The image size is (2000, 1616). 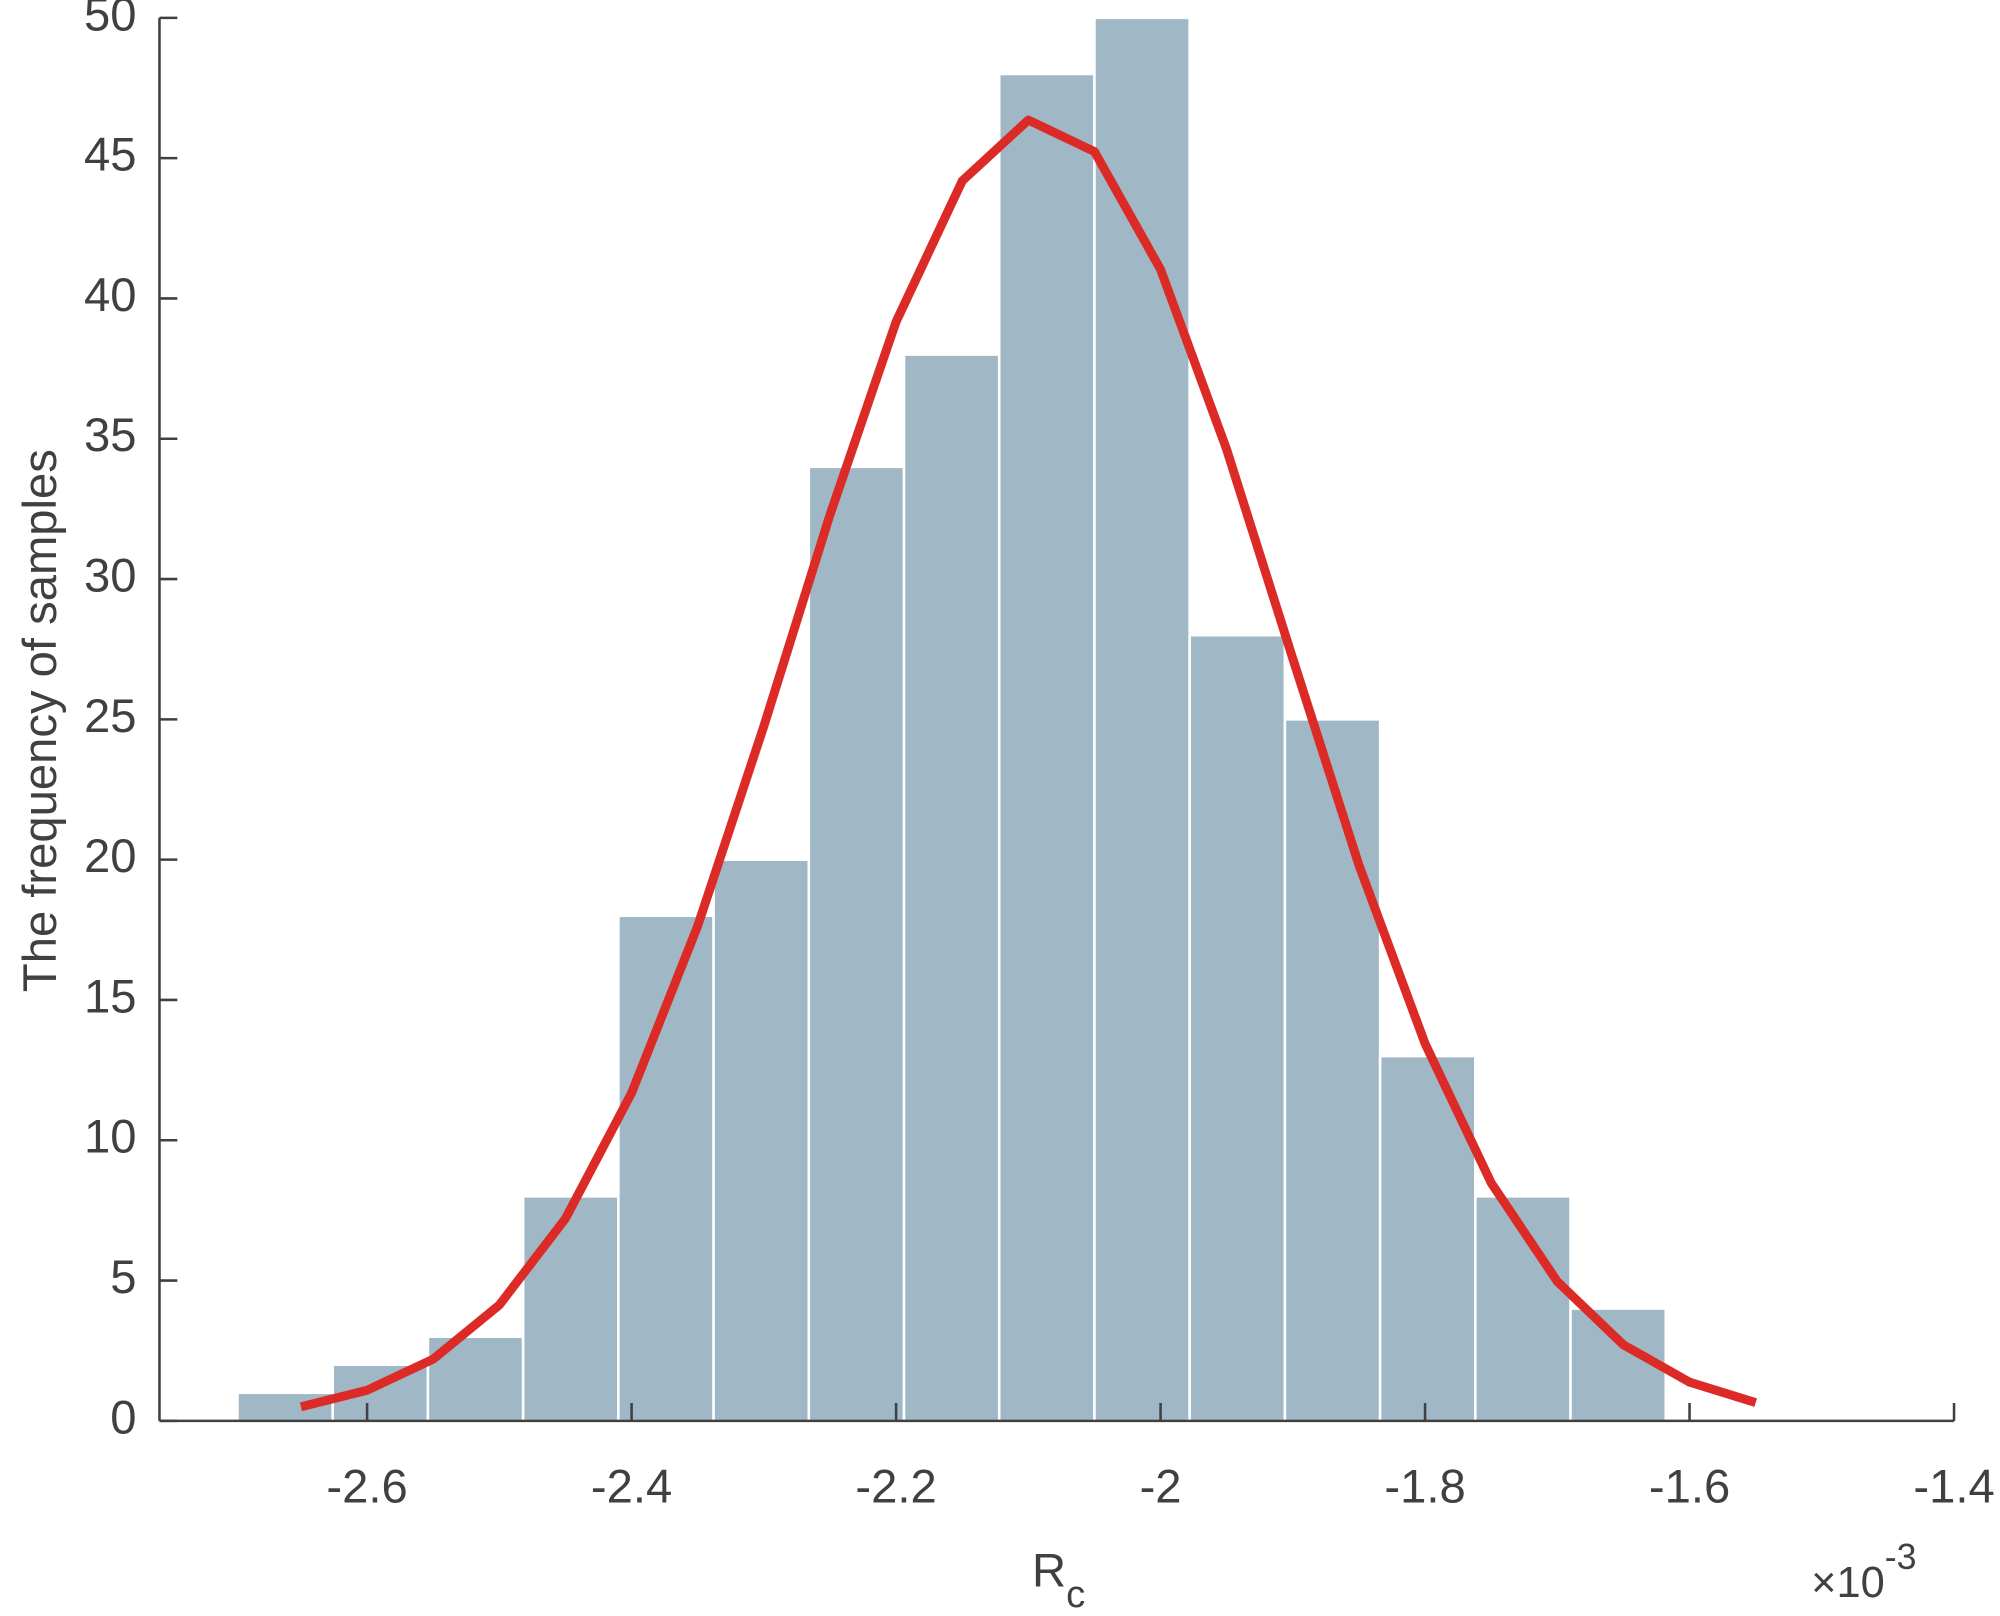 I want to click on x-tick-label: -1.4, so click(x=1953, y=1486).